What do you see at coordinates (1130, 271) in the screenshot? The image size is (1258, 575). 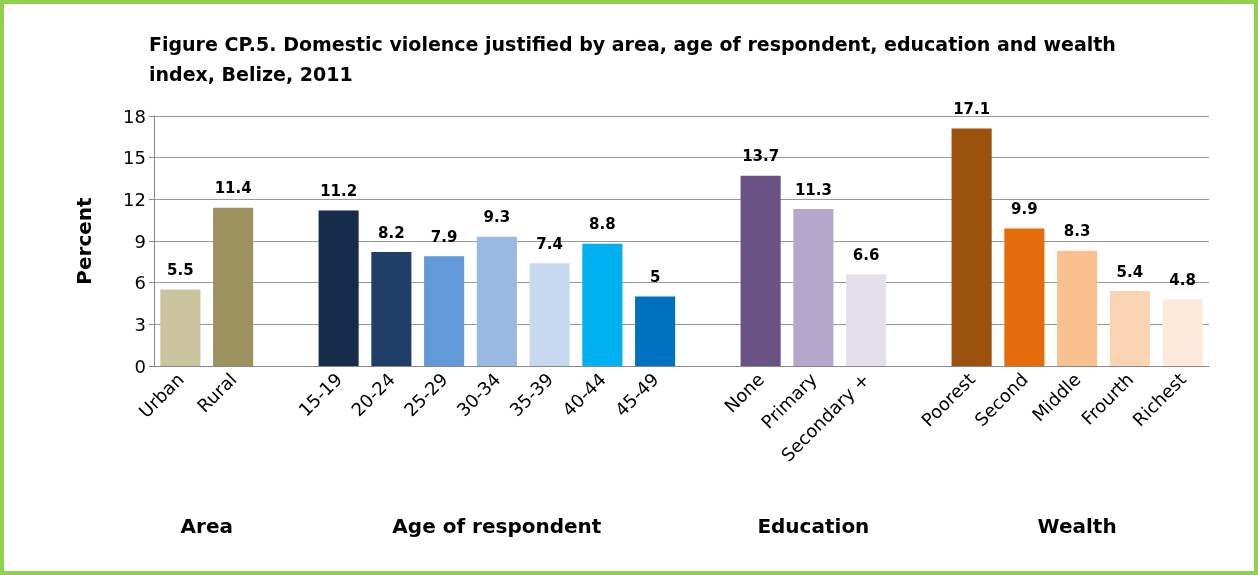 I see `data-label: 5.4` at bounding box center [1130, 271].